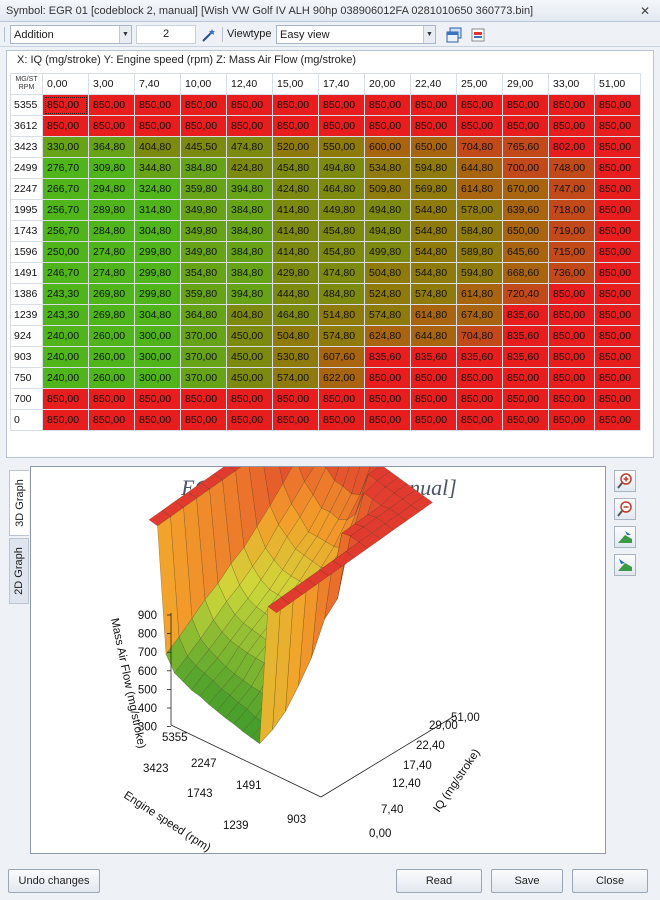 The height and width of the screenshot is (900, 660). I want to click on map-cell: 276,70, so click(65, 168).